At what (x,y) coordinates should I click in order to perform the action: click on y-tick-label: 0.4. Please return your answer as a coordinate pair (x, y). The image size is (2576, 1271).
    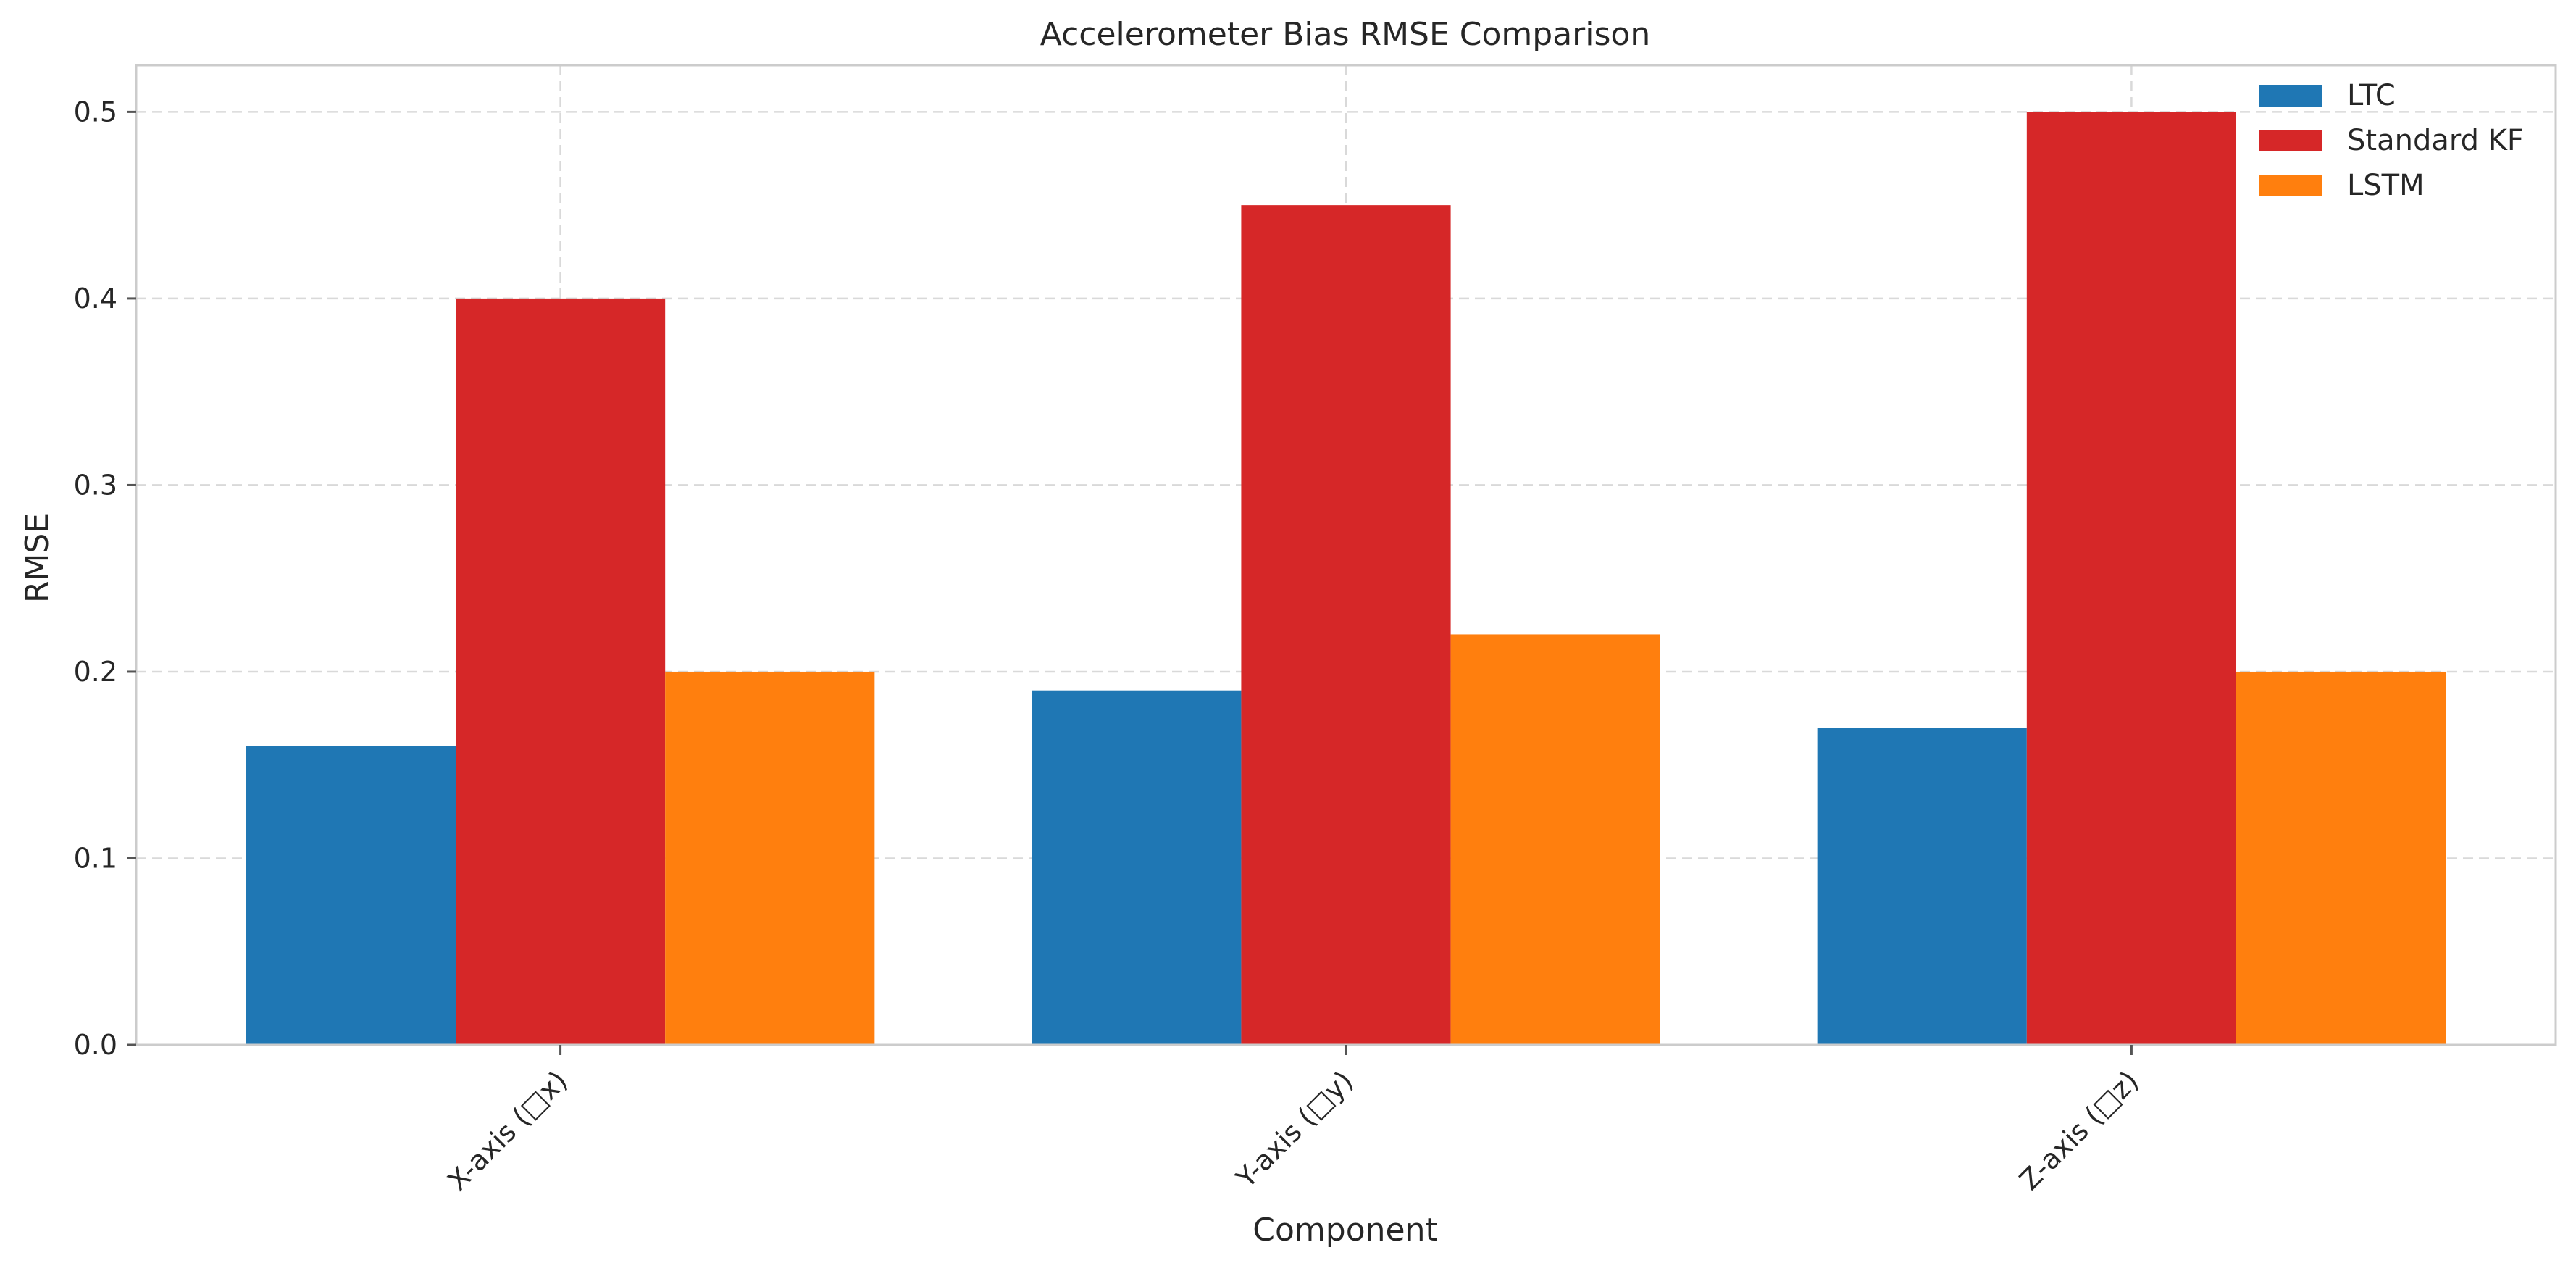
    Looking at the image, I should click on (96, 298).